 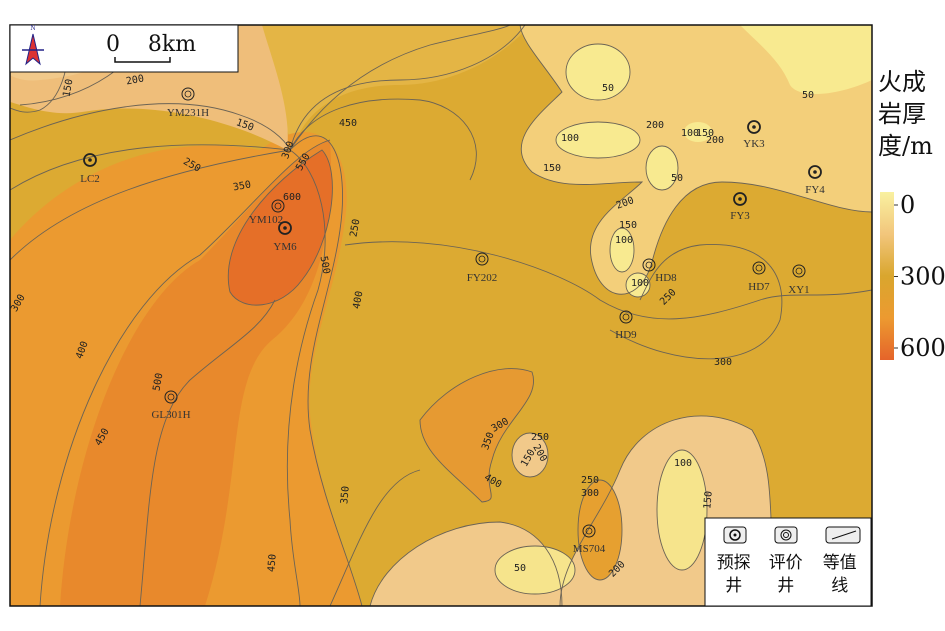 I want to click on scale-end: 8km, so click(x=172, y=44).